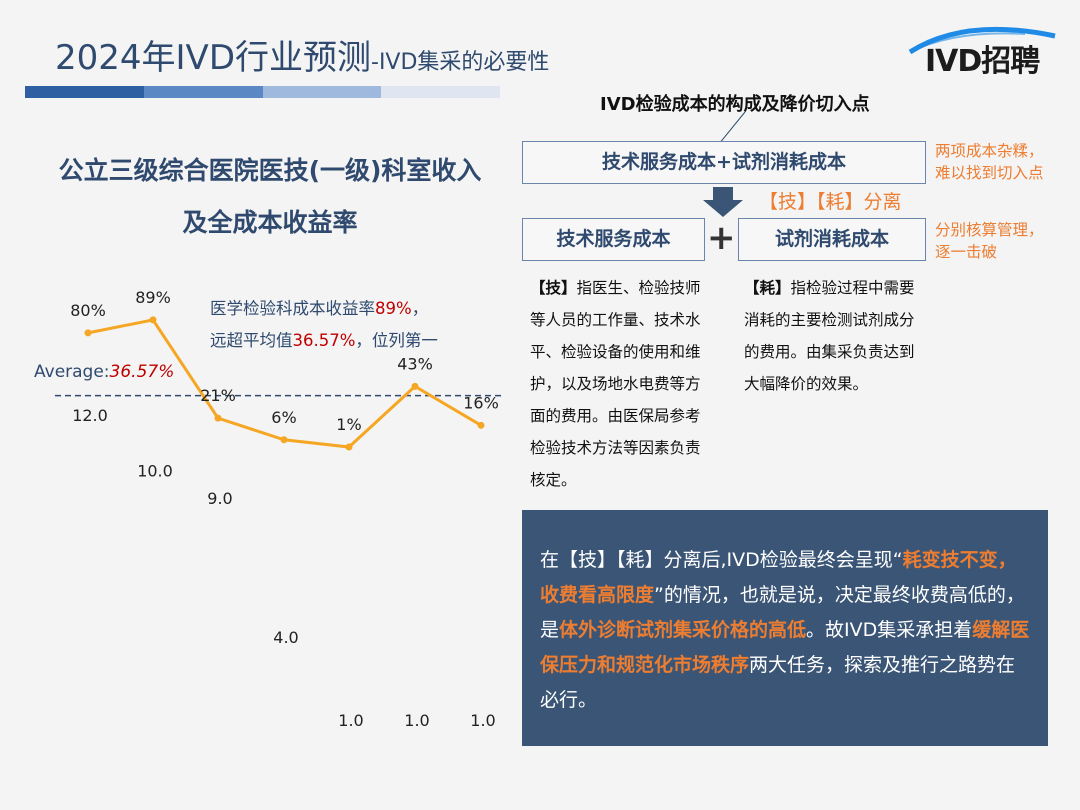 The width and height of the screenshot is (1080, 810). I want to click on reagent-desc-tag: 【耗】, so click(767, 288).